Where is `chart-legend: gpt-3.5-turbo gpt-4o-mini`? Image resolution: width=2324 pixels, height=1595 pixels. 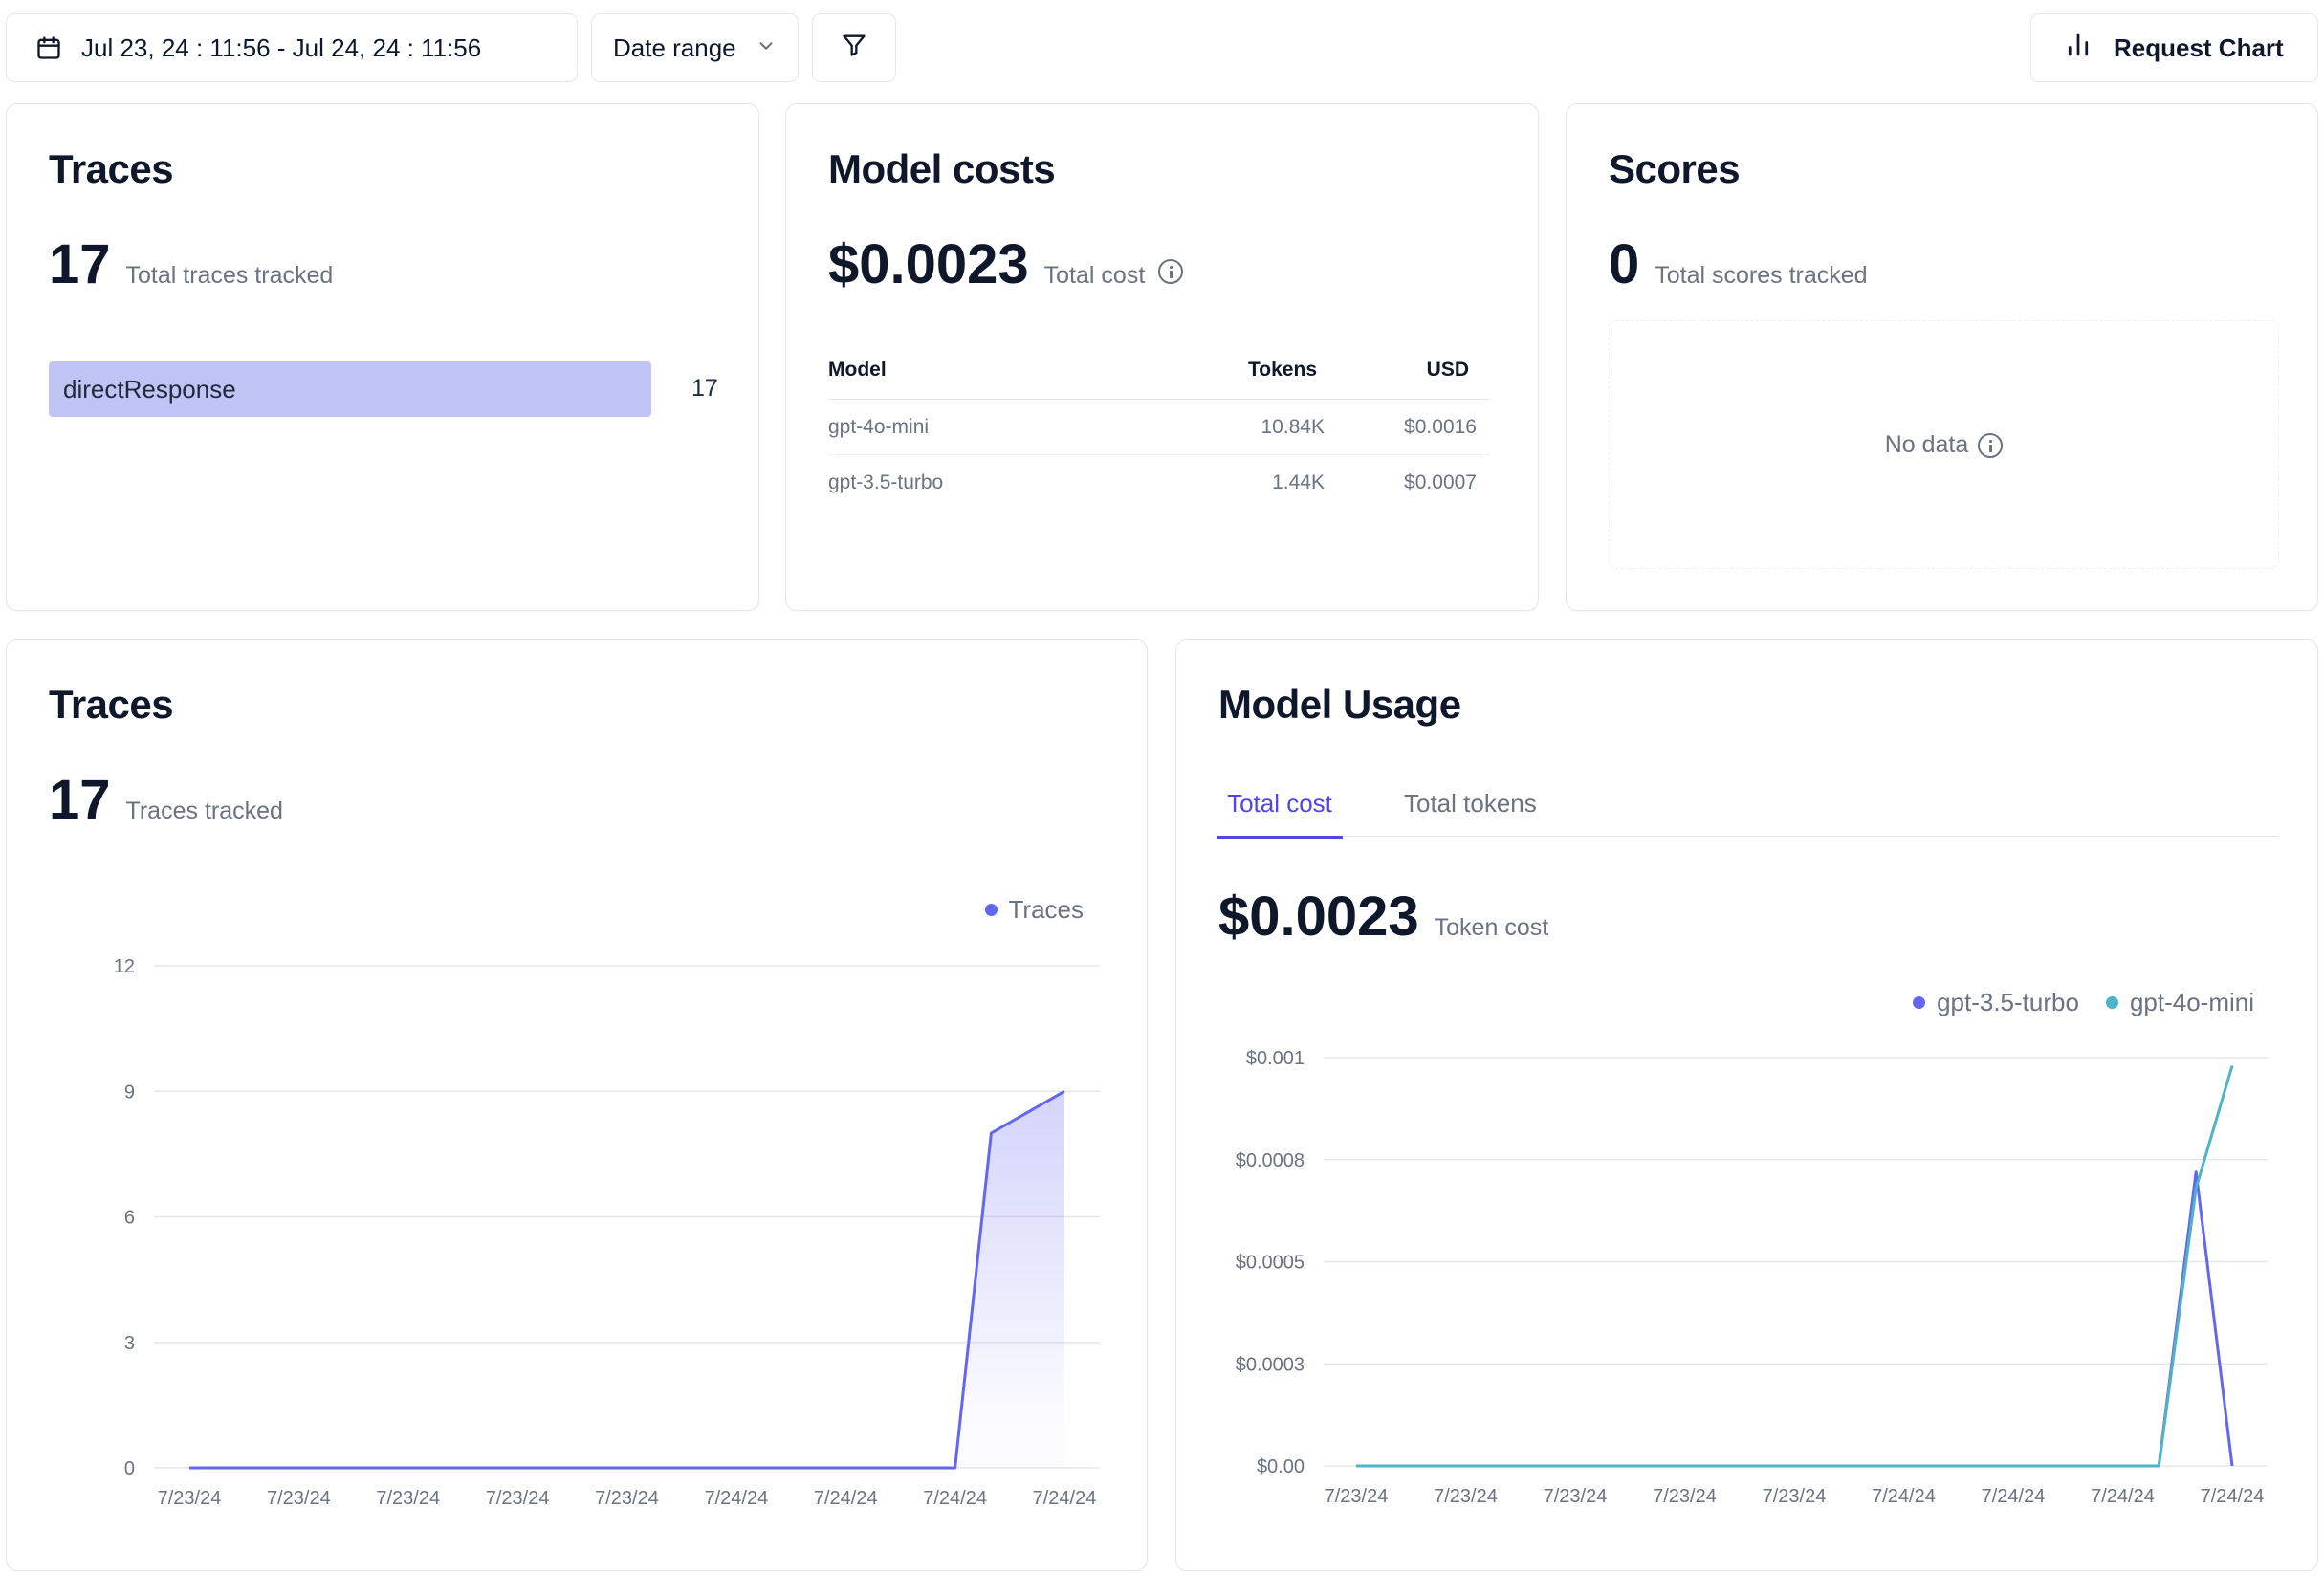
chart-legend: gpt-3.5-turbo gpt-4o-mini is located at coordinates (2083, 1002).